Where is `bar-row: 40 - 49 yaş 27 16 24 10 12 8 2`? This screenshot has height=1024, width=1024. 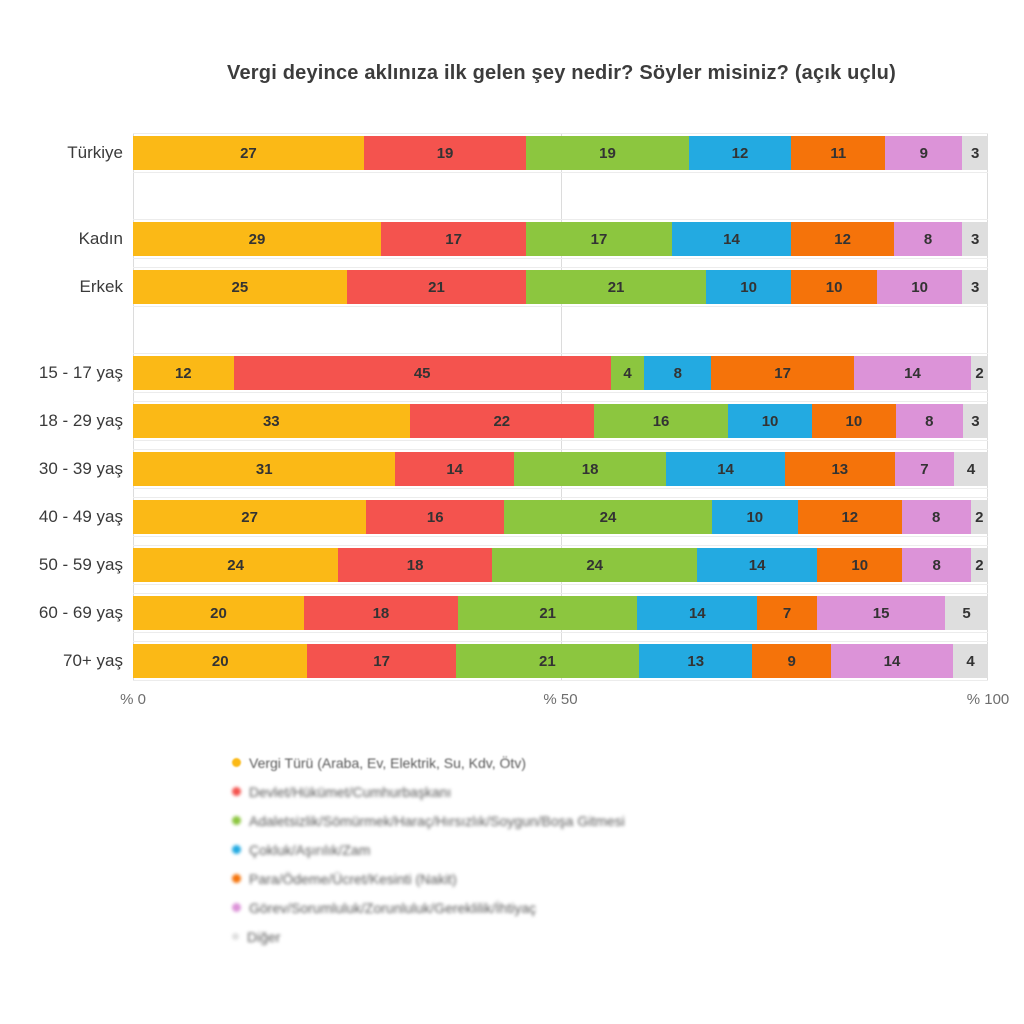
bar-row: 40 - 49 yaş 27 16 24 10 12 8 2 is located at coordinates (510, 517).